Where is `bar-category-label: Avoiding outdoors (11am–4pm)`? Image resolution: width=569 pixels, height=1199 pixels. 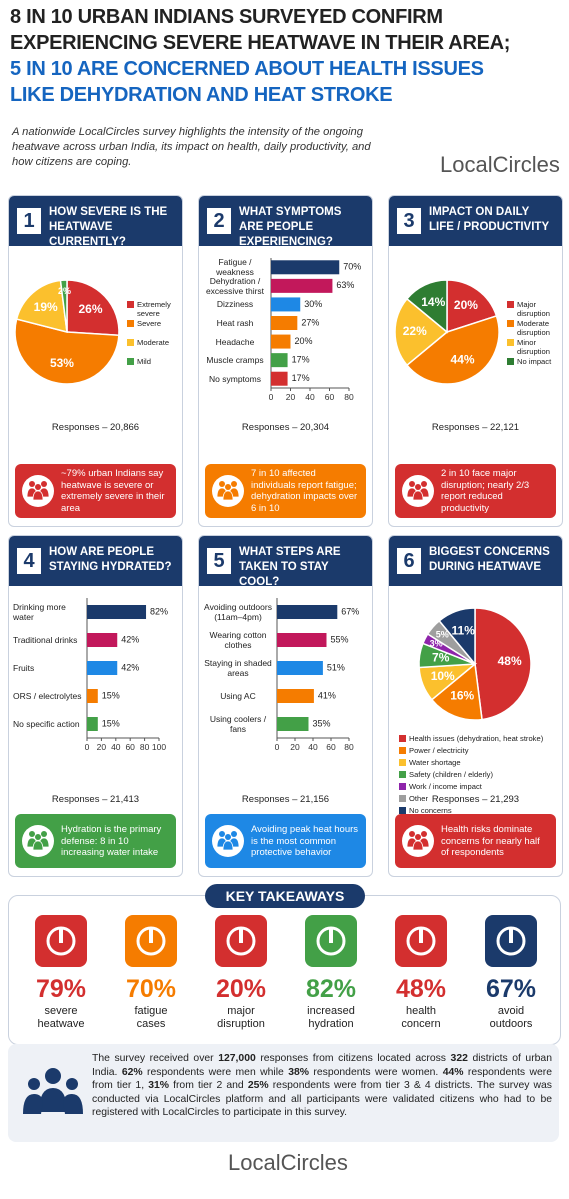
bar-category-label: Avoiding outdoors (11am–4pm) is located at coordinates (238, 612).